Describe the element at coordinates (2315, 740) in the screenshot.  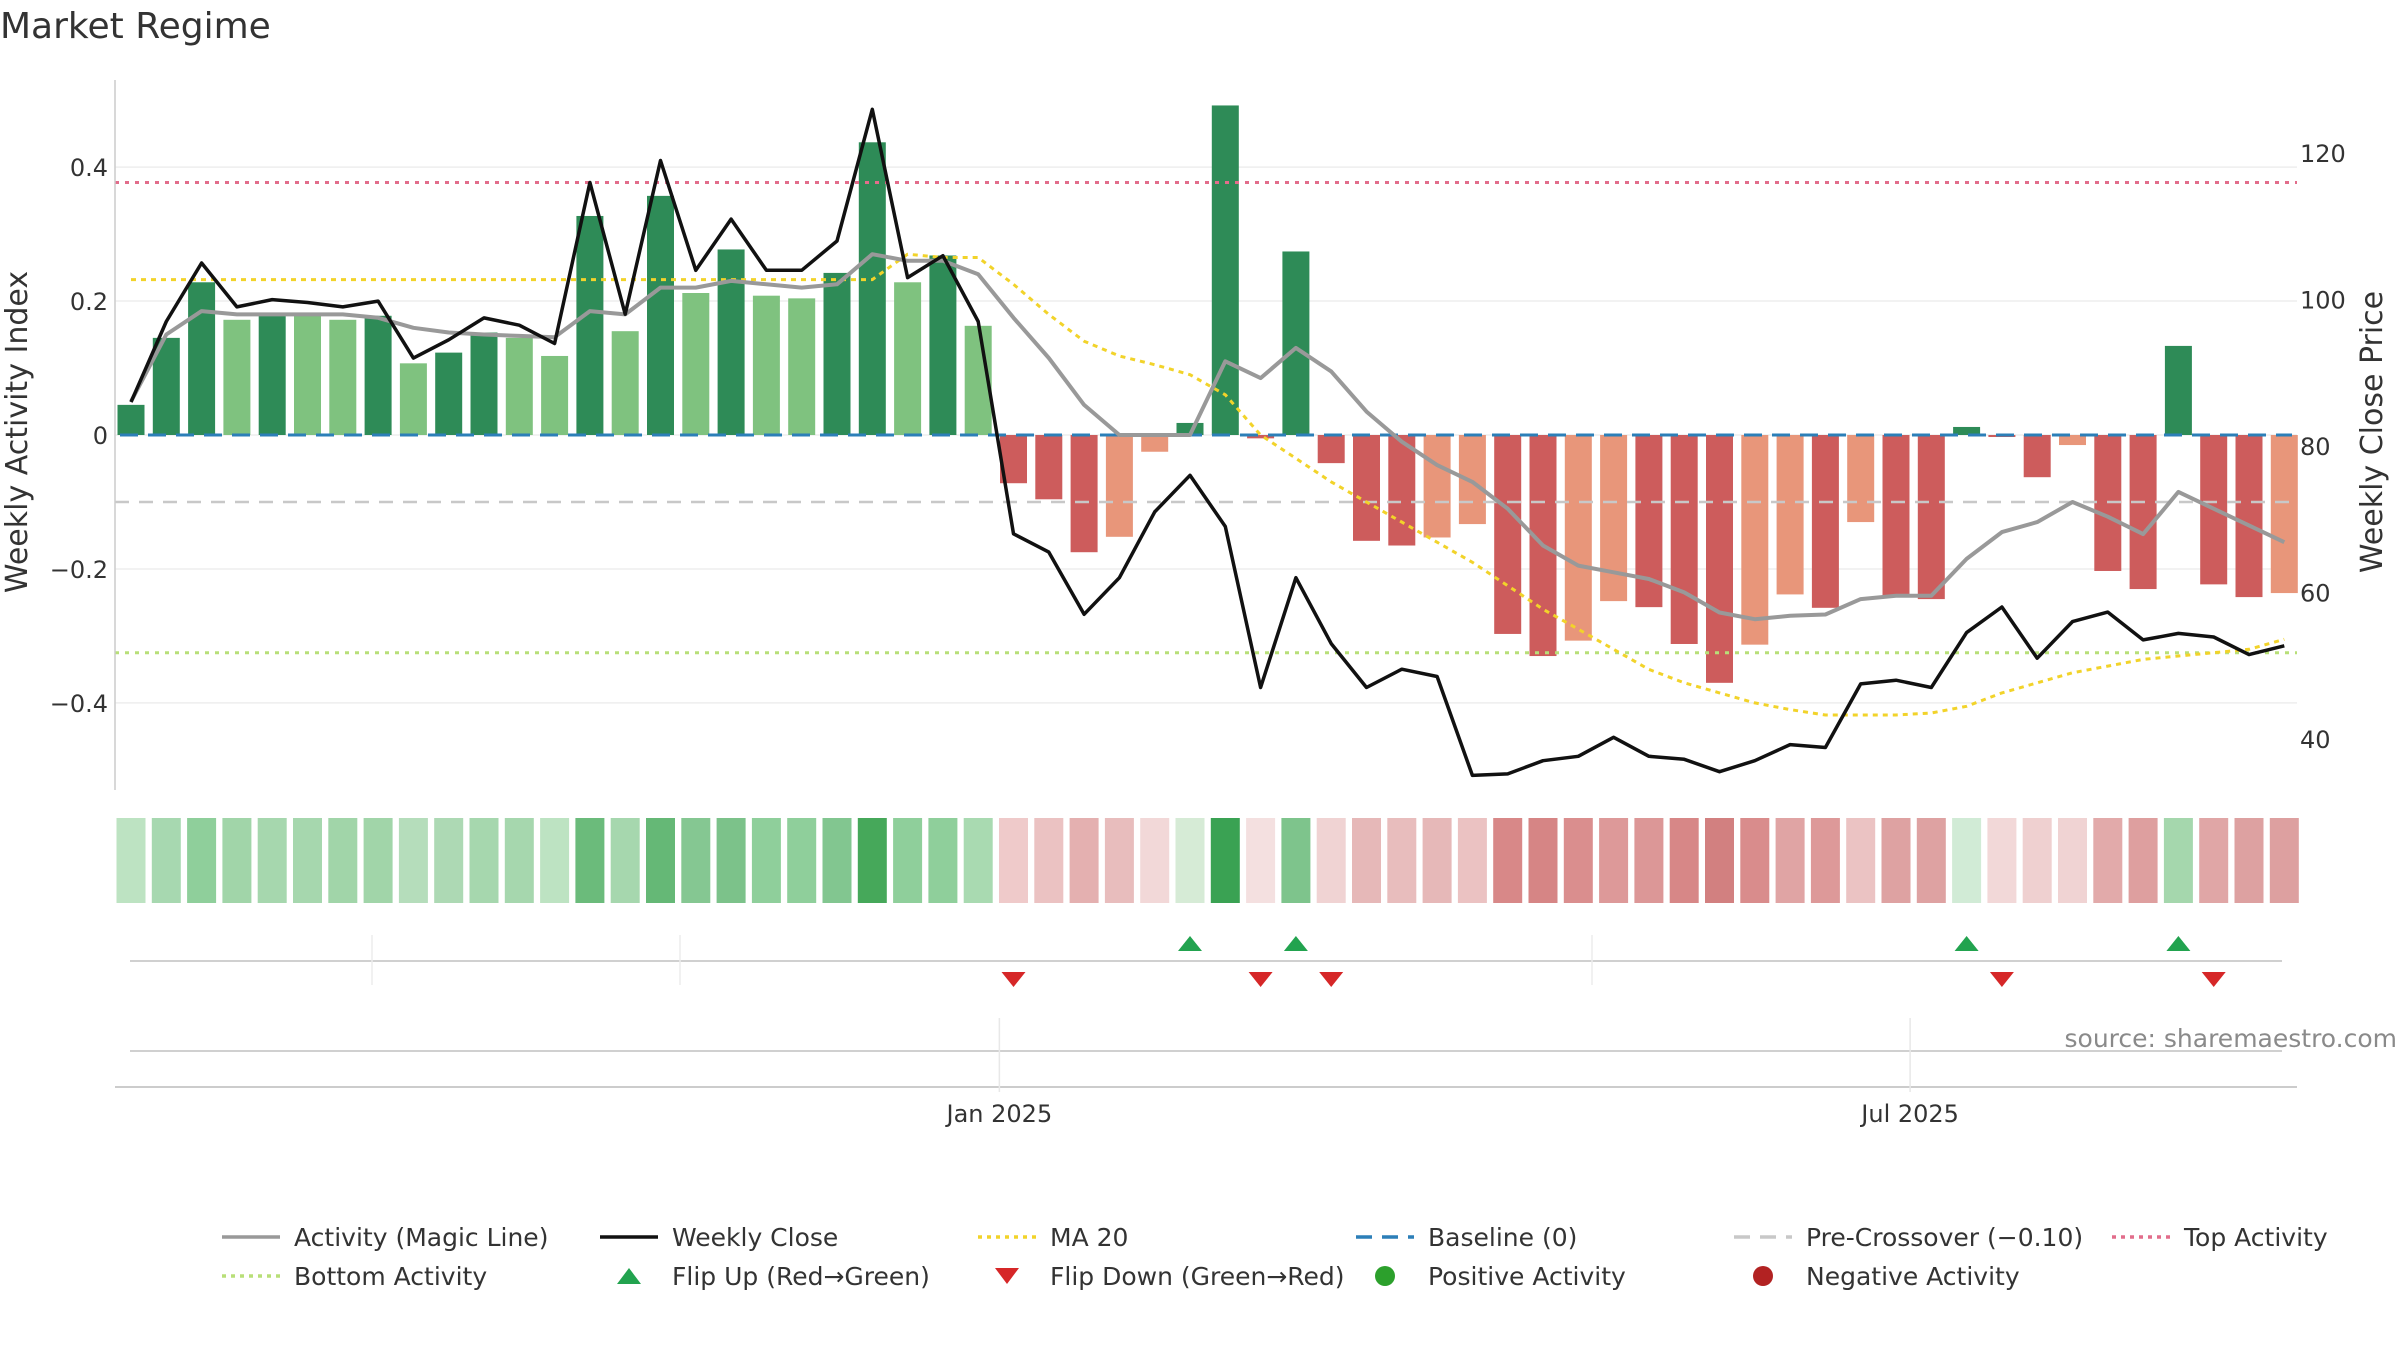
I see `right-tick-label: 40` at that location.